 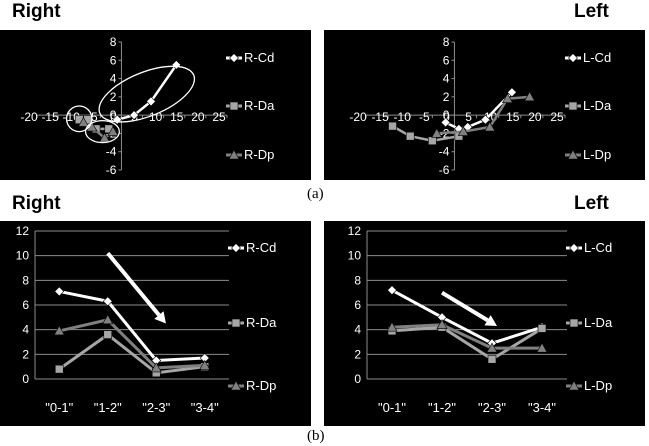 What do you see at coordinates (205, 407) in the screenshot?
I see `x-category-label: "3-4"` at bounding box center [205, 407].